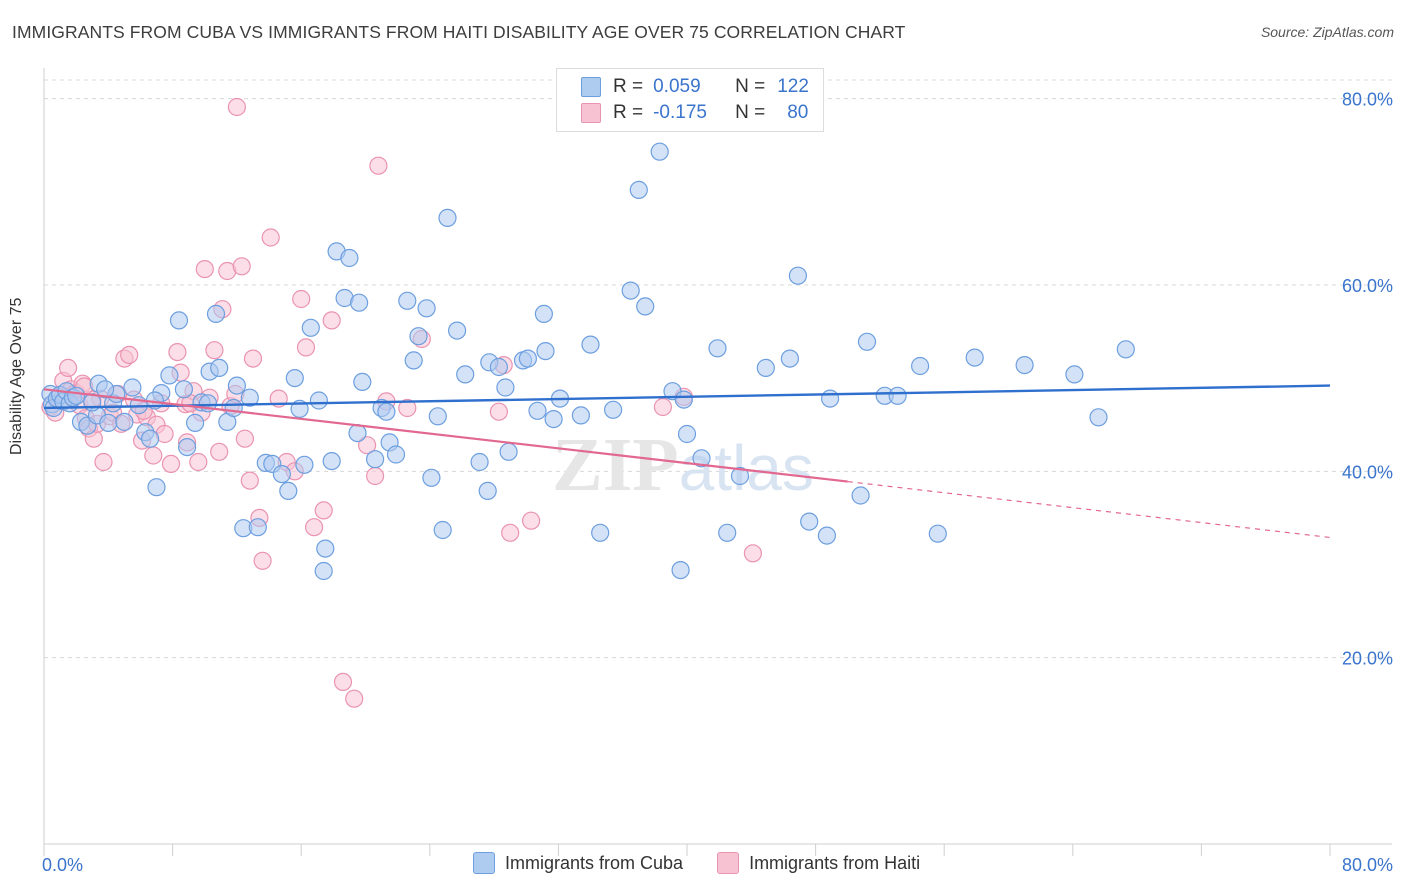 This screenshot has height=892, width=1406. I want to click on legend-swatch-cuba, so click(484, 863).